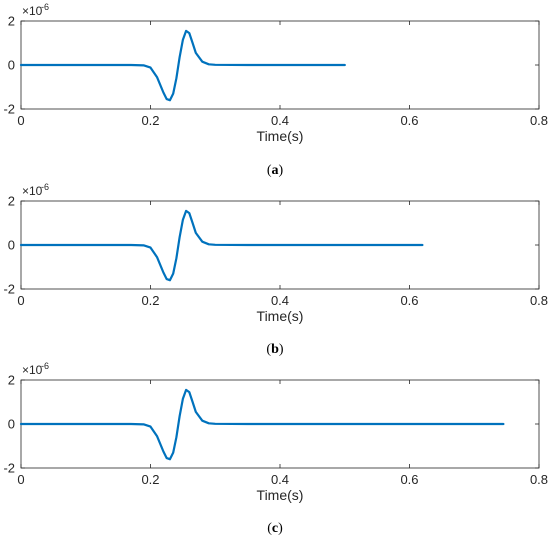  I want to click on panel-caption: (b), so click(274, 349).